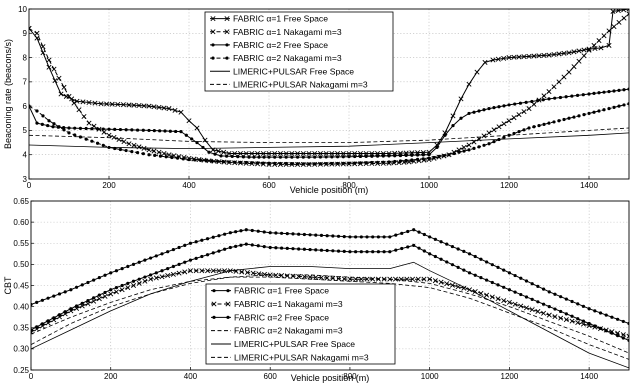  Describe the element at coordinates (21, 201) in the screenshot. I see `y-tick-label: 0.65` at that location.